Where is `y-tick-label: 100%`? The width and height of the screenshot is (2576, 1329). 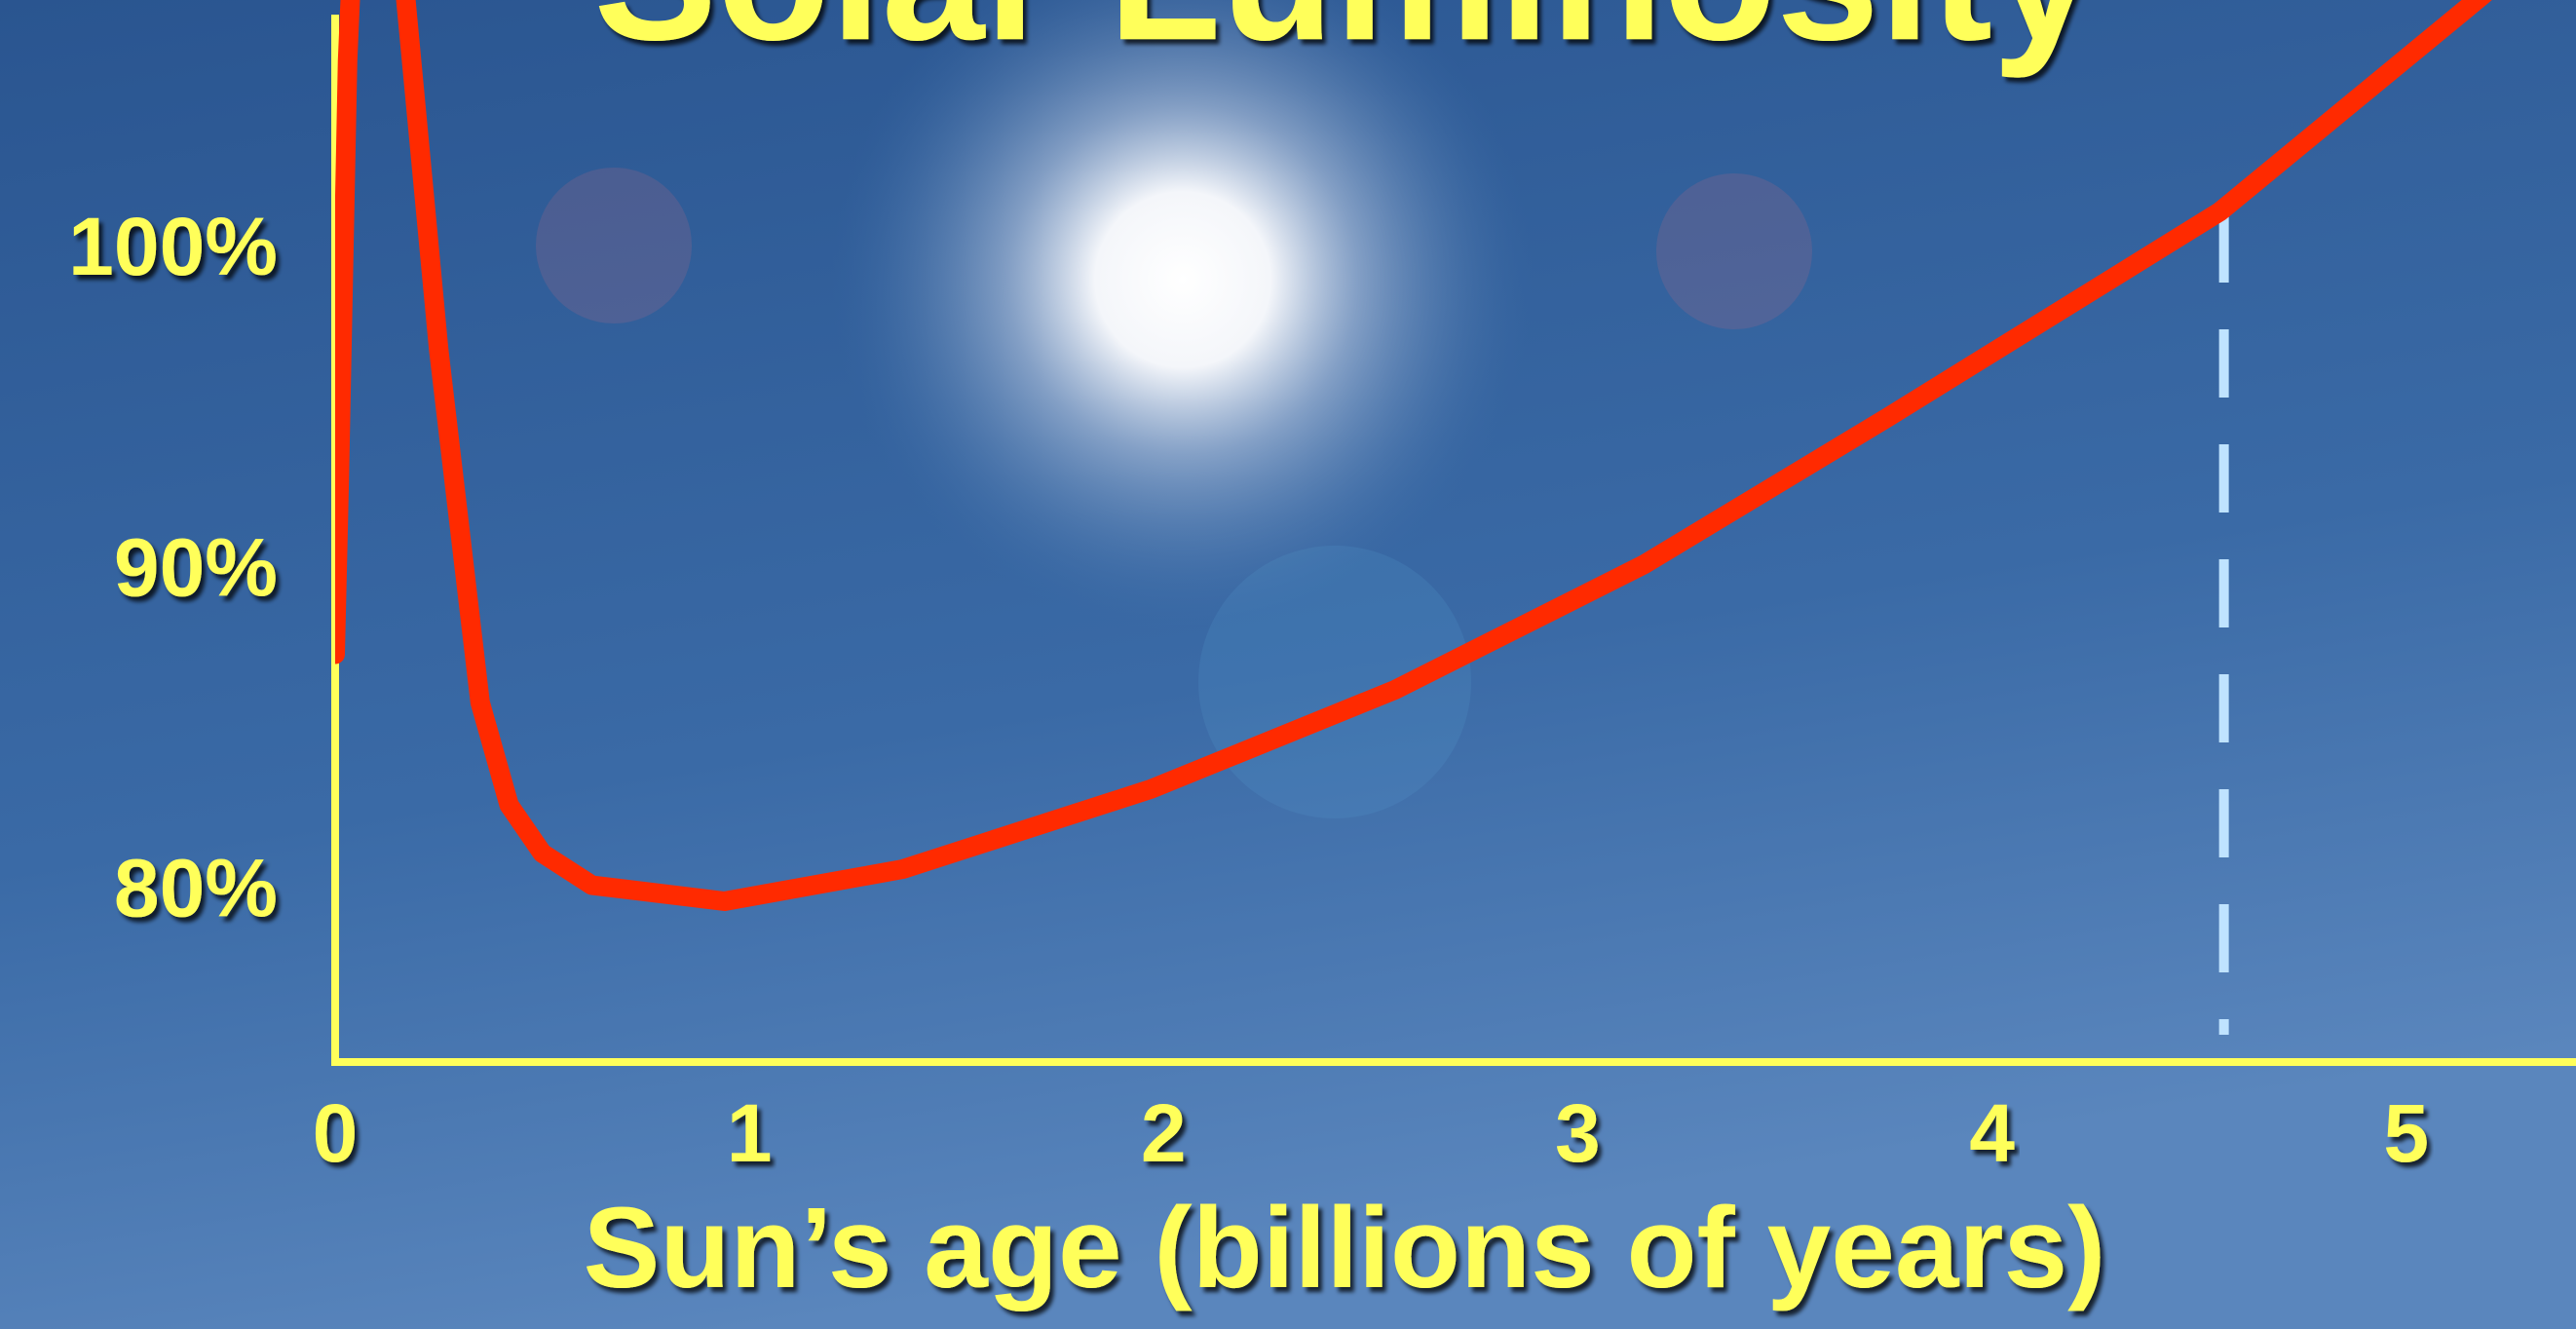 y-tick-label: 100% is located at coordinates (173, 247).